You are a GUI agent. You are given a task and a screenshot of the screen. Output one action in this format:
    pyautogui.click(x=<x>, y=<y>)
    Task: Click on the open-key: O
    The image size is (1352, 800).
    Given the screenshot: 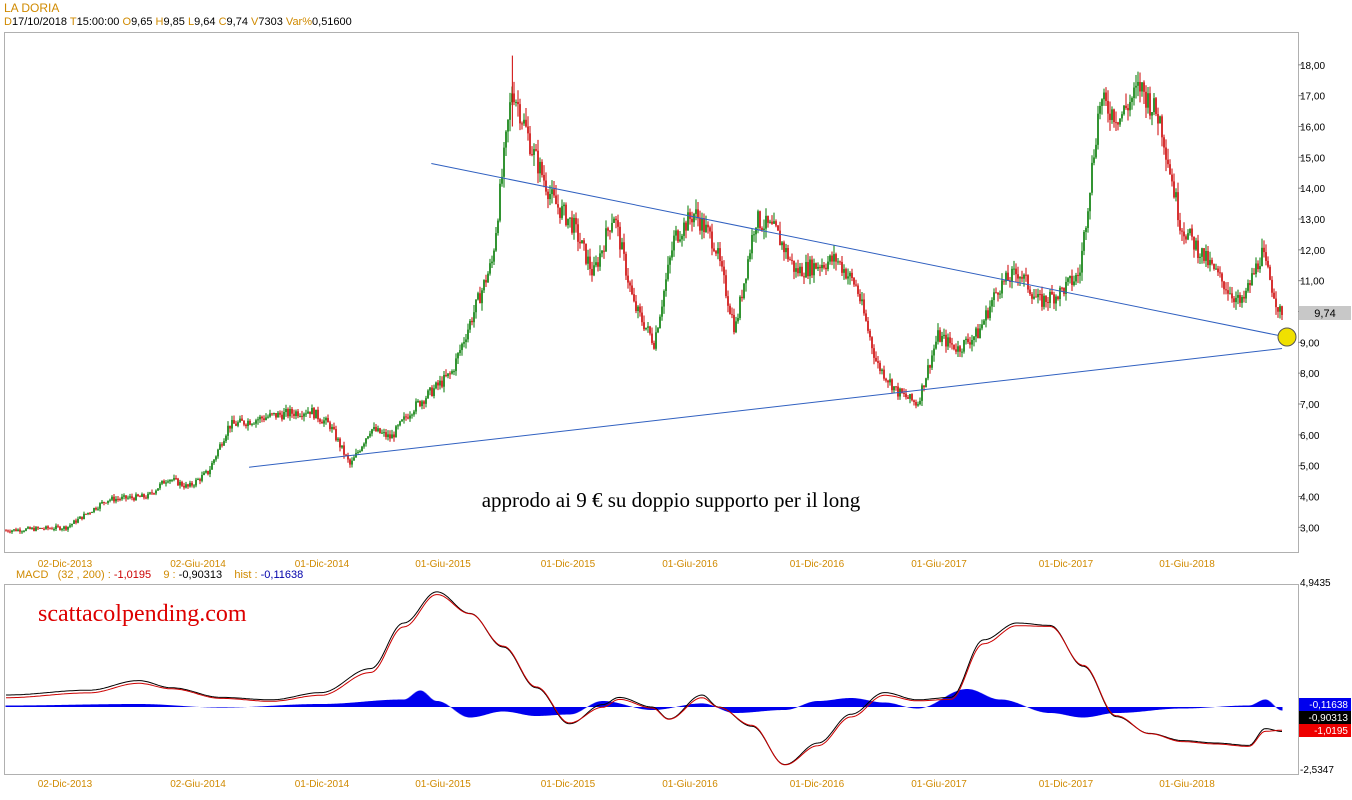 What is the action you would take?
    pyautogui.click(x=127, y=22)
    